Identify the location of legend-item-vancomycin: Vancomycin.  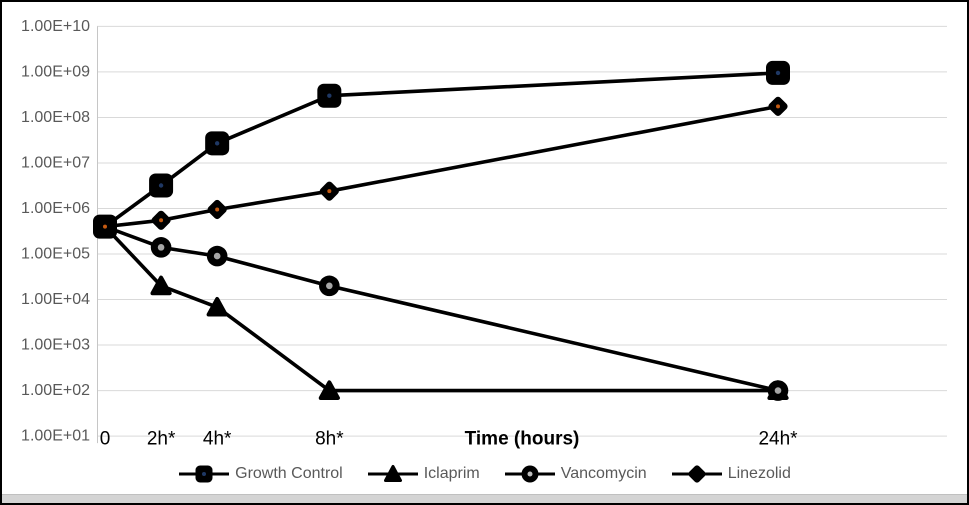
(575, 474).